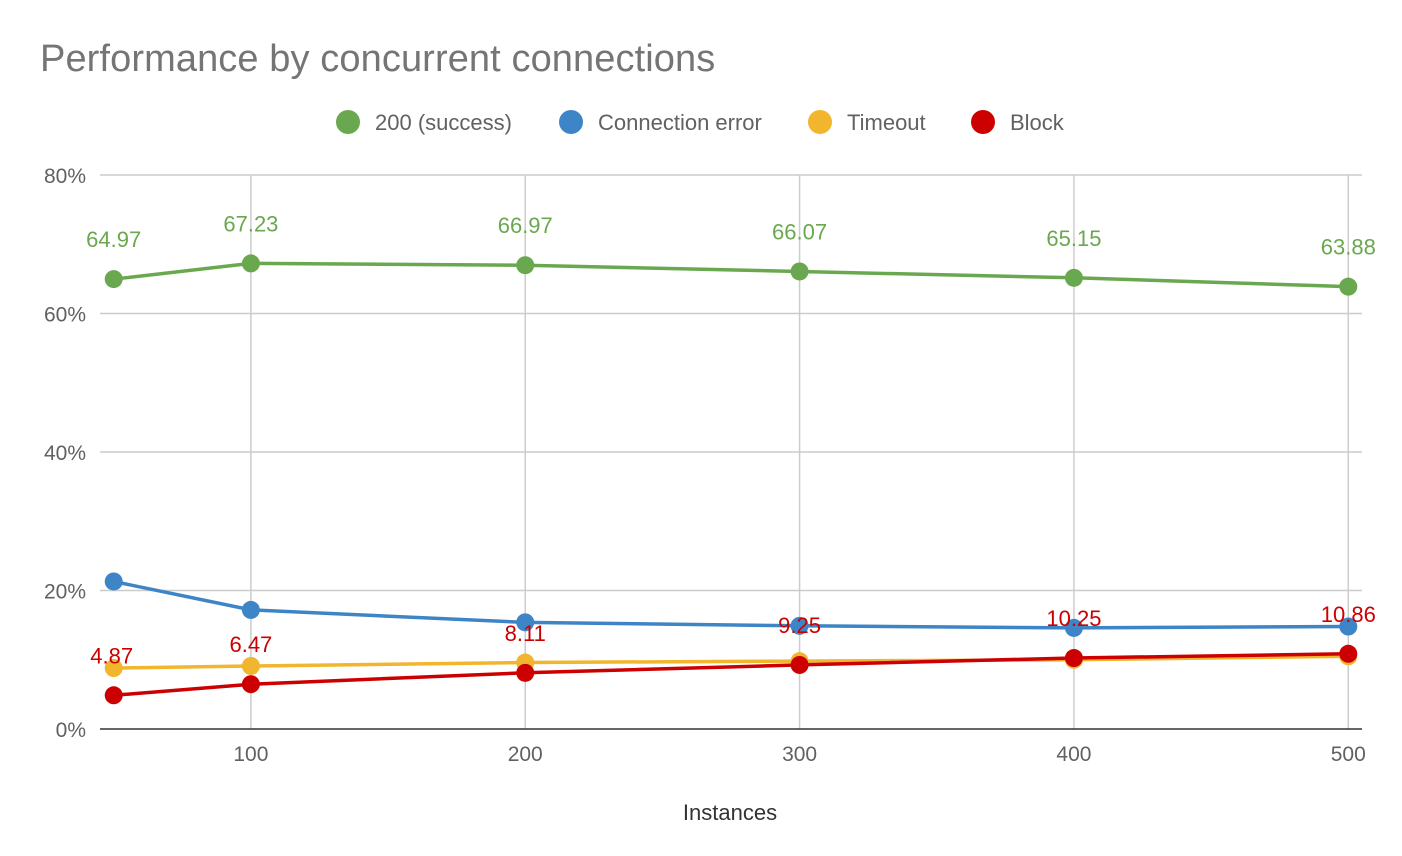 This screenshot has height=856, width=1402. I want to click on y-tick-label: 60%, so click(65, 315).